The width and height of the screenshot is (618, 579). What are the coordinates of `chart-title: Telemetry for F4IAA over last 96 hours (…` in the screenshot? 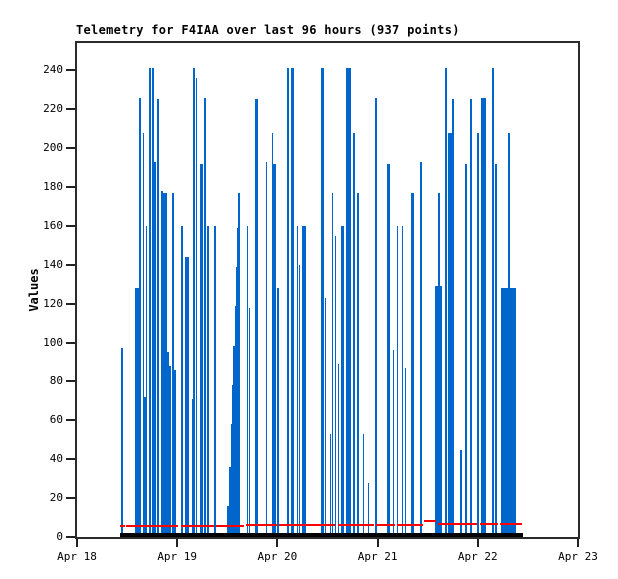 It's located at (268, 30).